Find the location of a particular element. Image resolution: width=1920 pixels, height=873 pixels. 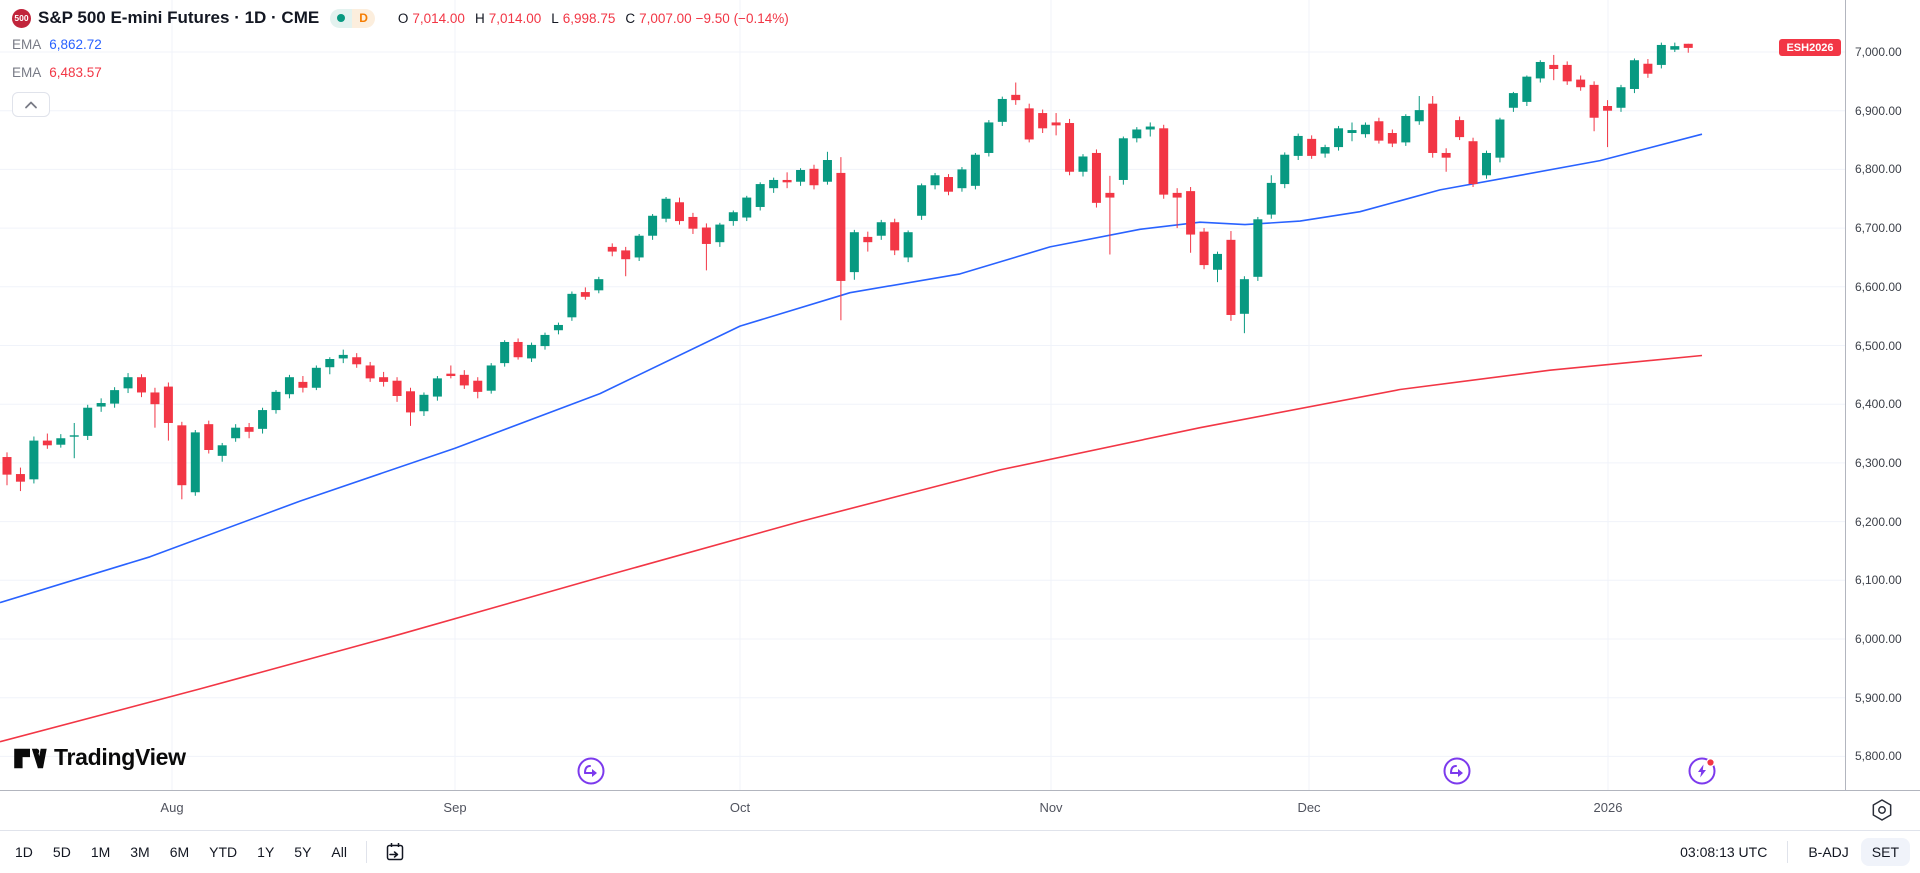

market-status-pill: D is located at coordinates (352, 18).